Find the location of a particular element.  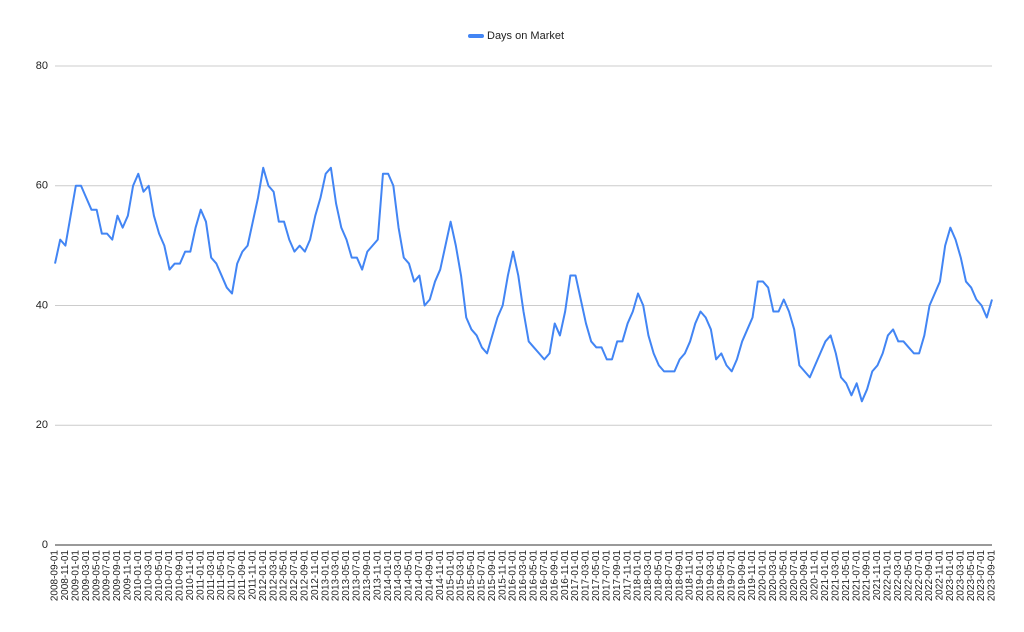

x-tick-label: 2009-07-01 is located at coordinates (107, 576).